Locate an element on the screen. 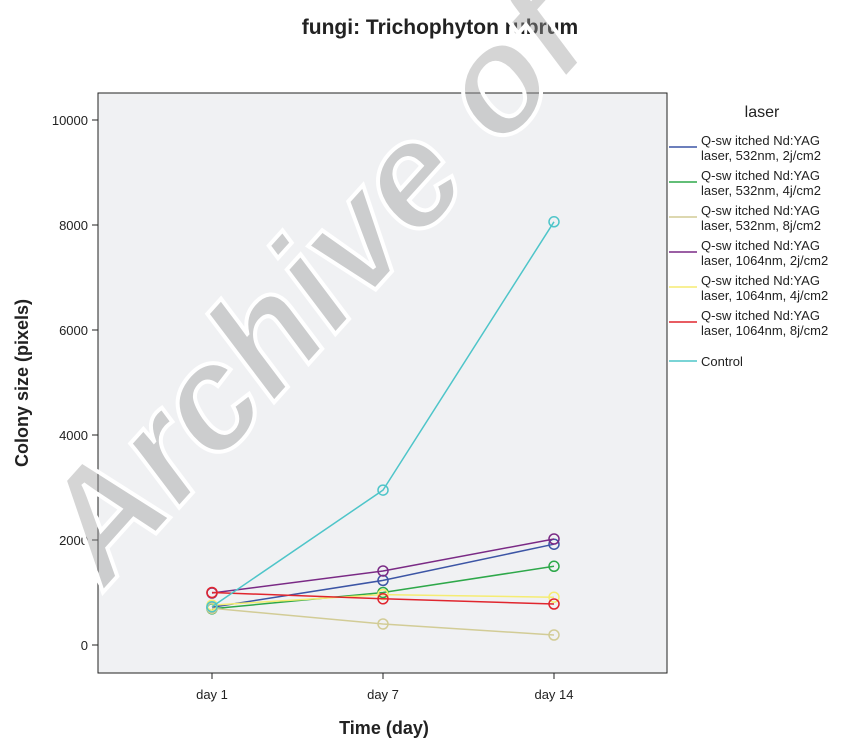 Image resolution: width=855 pixels, height=739 pixels. legend-label: Q-sw itched Nd:YAG laser, 1064nm, 2j/cm2 is located at coordinates (764, 253).